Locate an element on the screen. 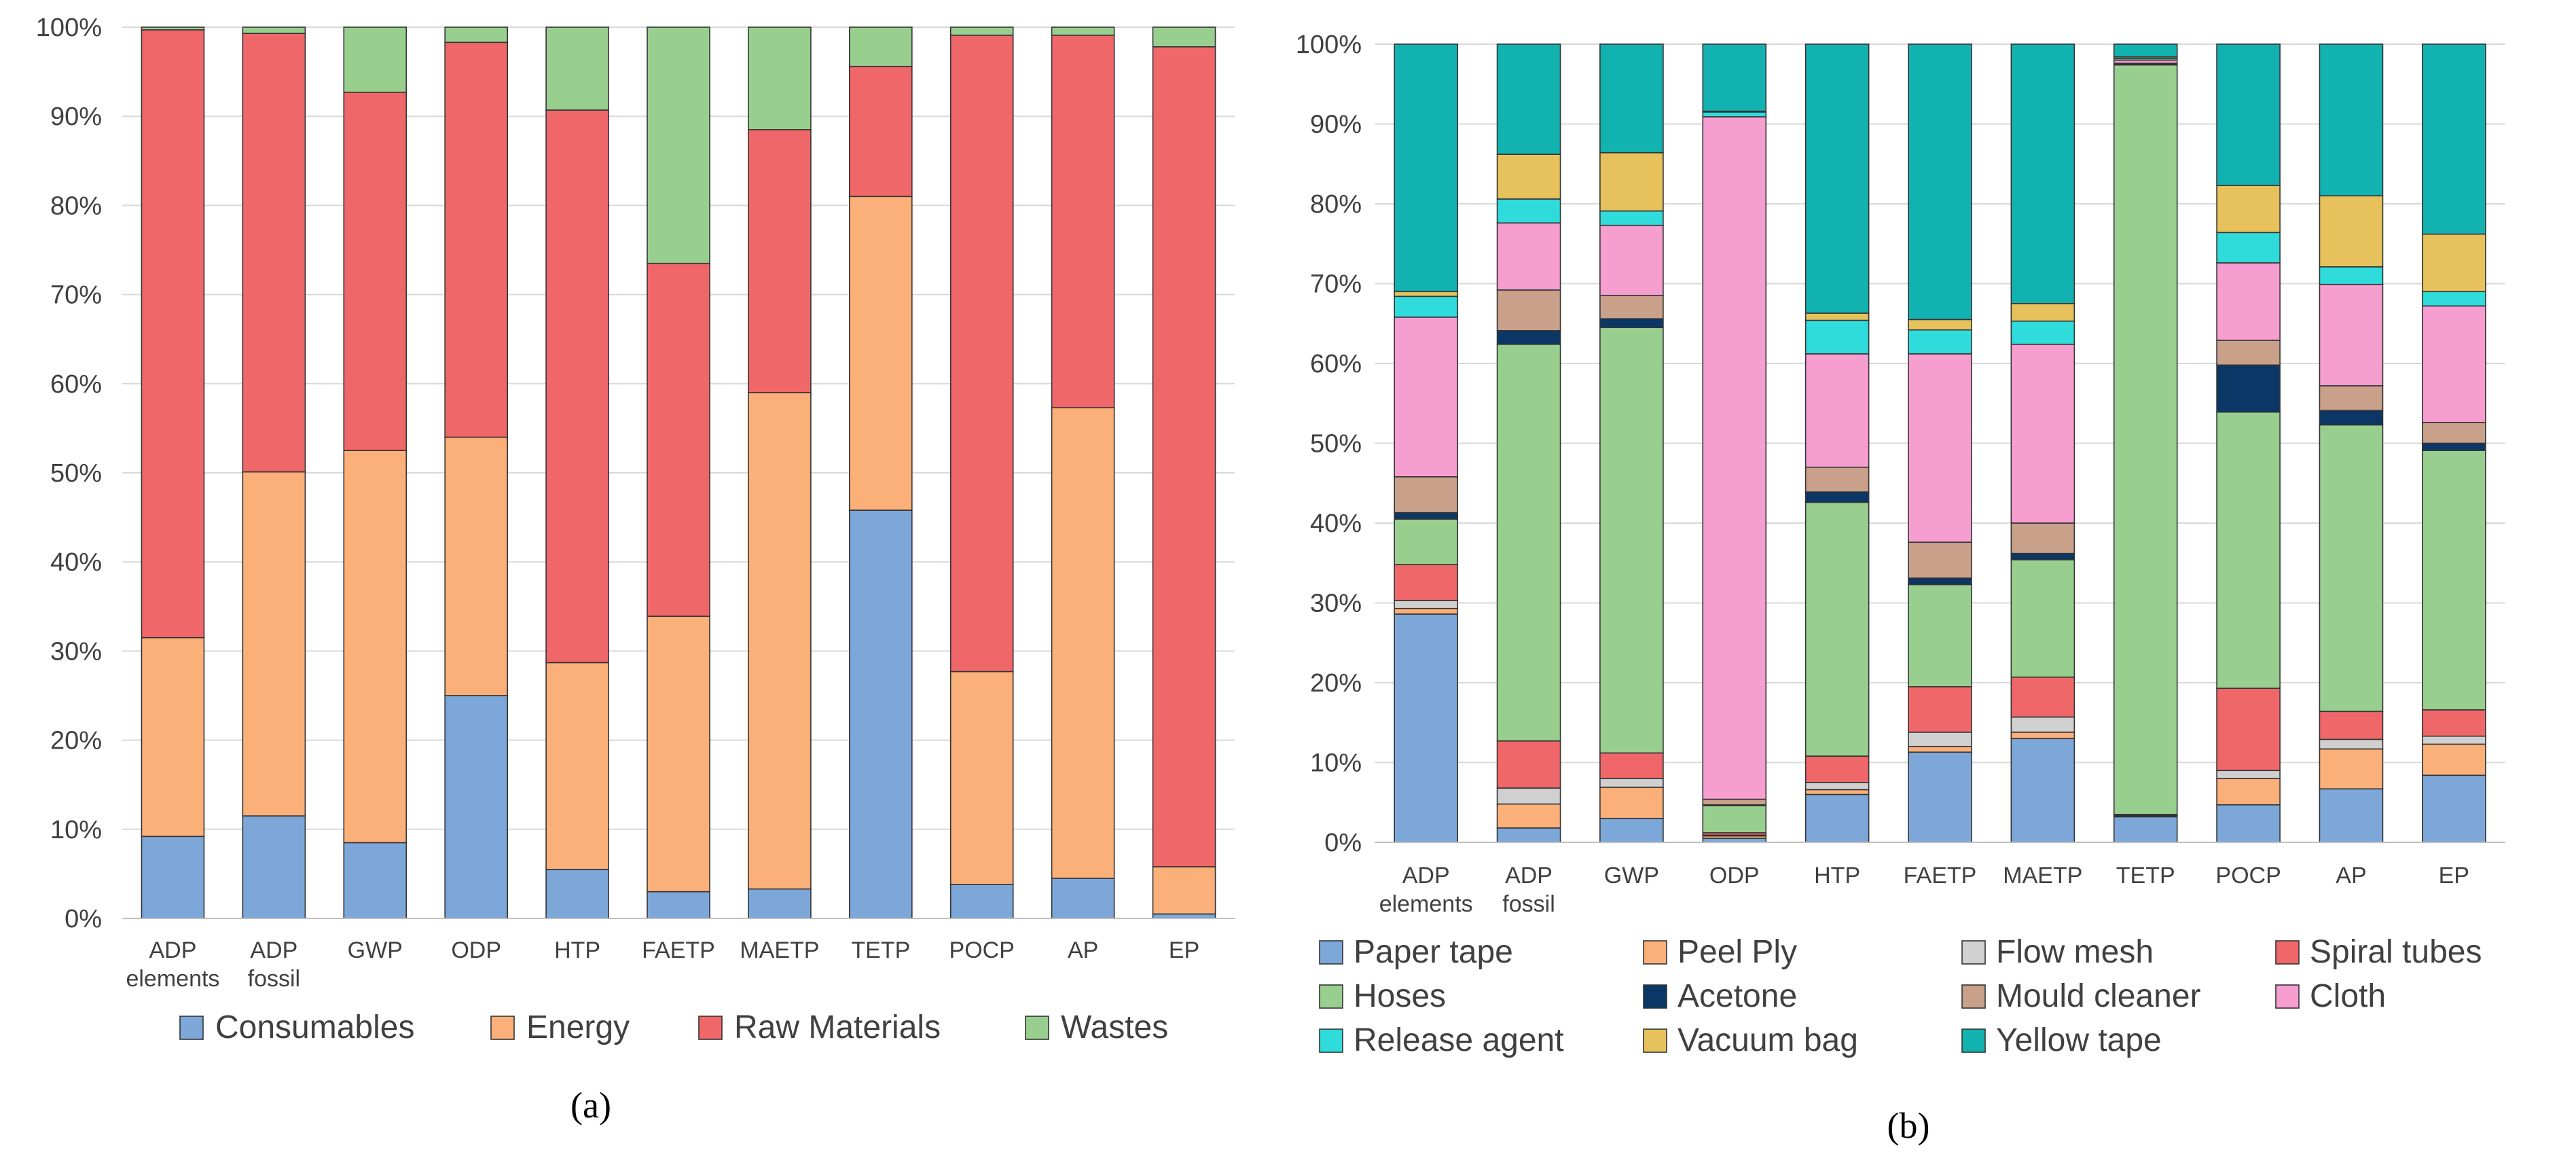 The height and width of the screenshot is (1165, 2576). x-tick-label: POCP is located at coordinates (2248, 876).